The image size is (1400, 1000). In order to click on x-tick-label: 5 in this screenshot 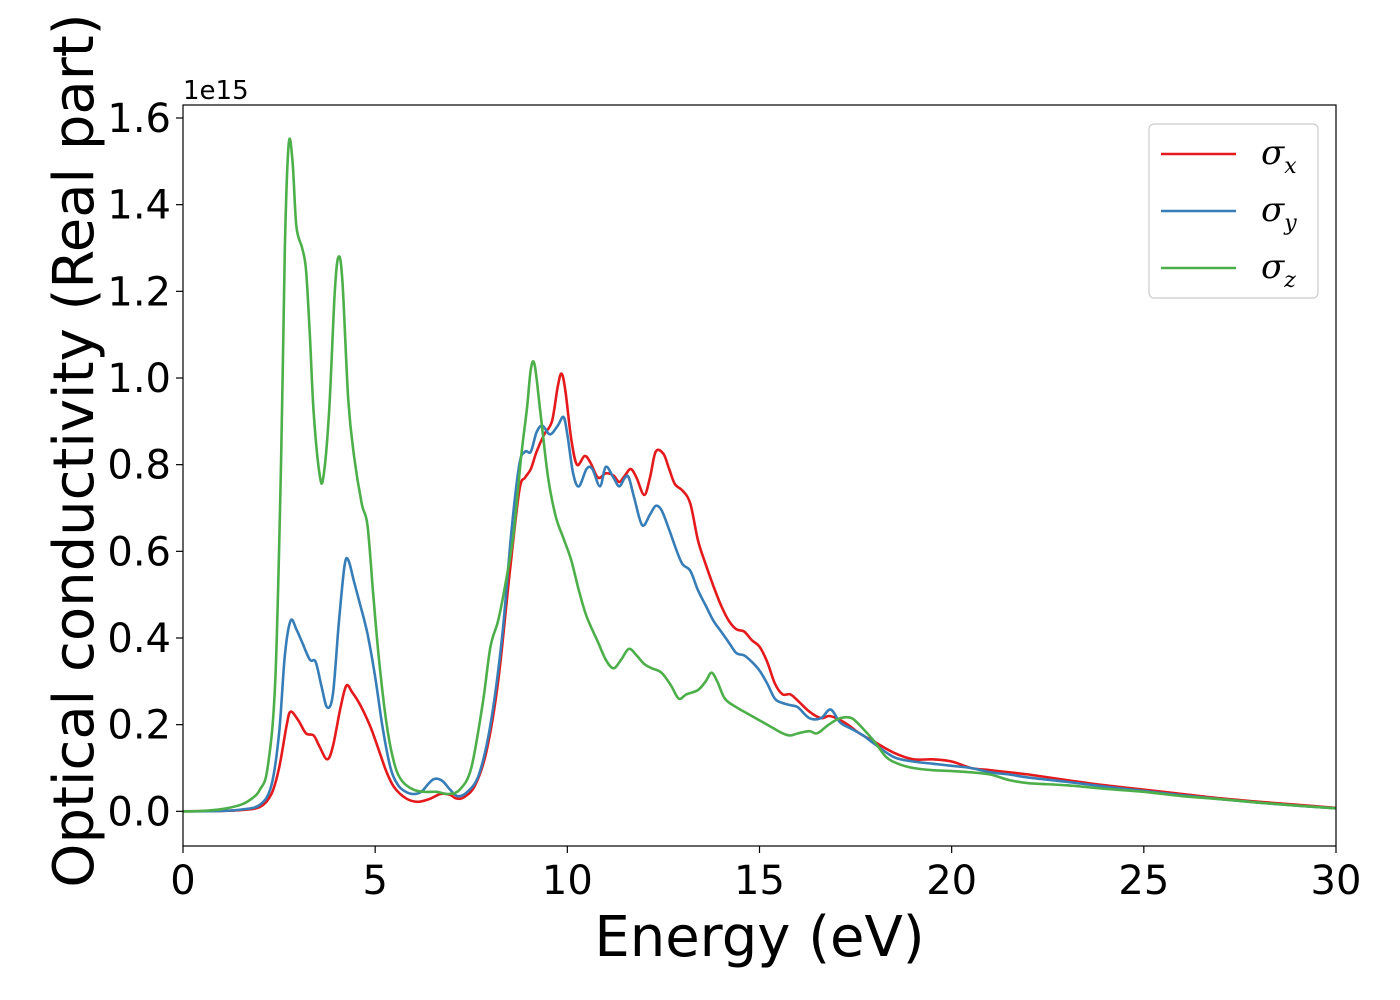, I will do `click(374, 881)`.